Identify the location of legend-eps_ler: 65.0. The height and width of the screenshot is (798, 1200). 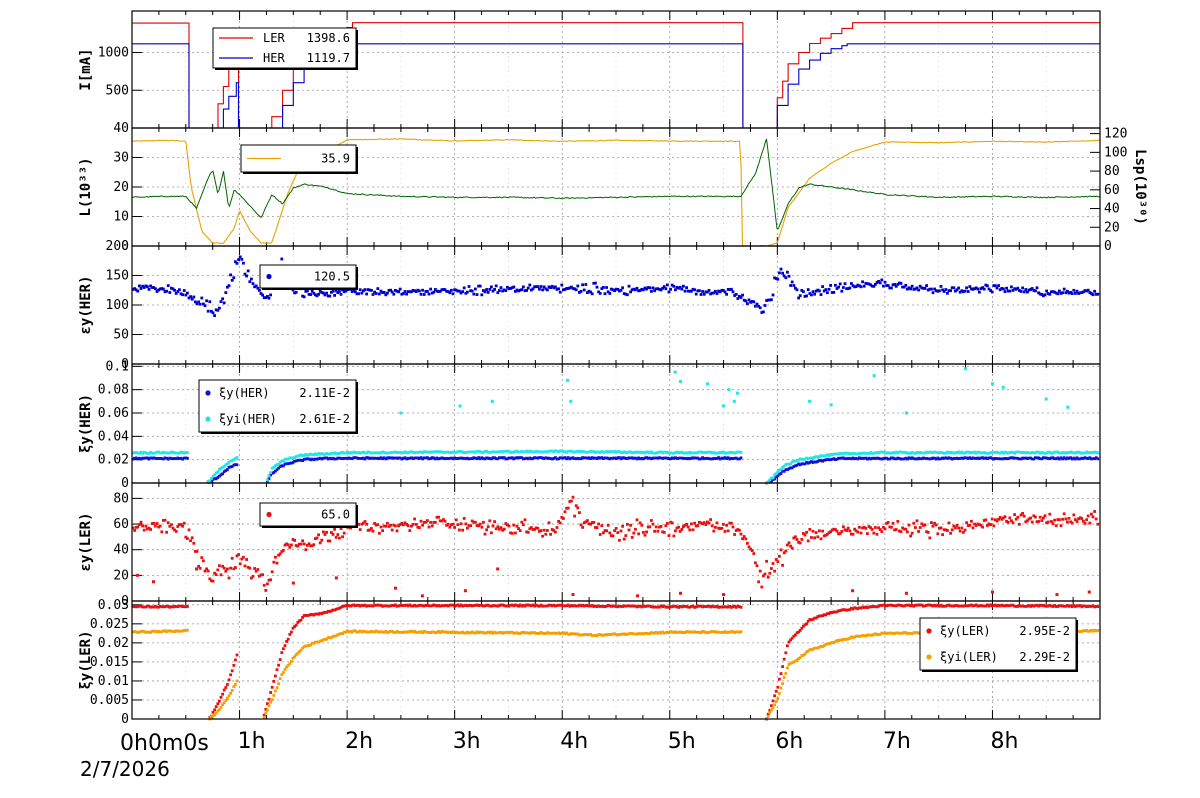
(308, 515).